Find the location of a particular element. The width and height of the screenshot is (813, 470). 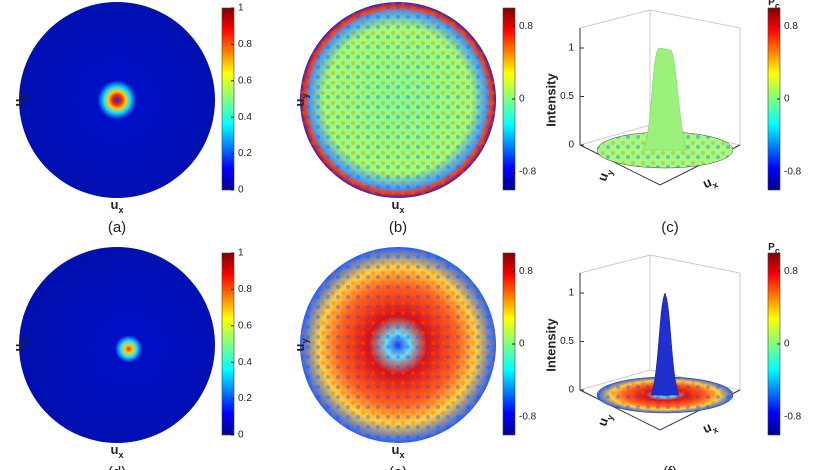

panel-label: (c) is located at coordinates (670, 227).